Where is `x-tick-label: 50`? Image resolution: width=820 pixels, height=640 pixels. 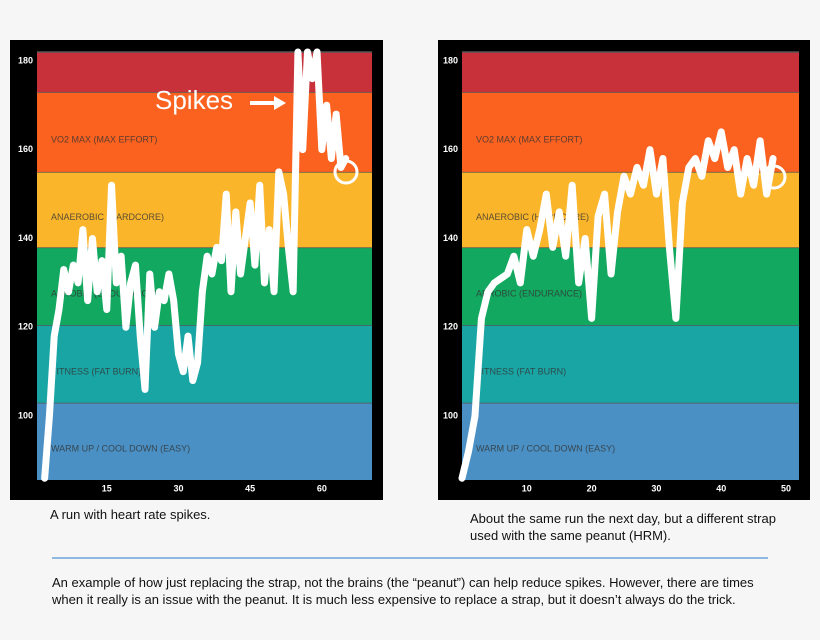 x-tick-label: 50 is located at coordinates (786, 488).